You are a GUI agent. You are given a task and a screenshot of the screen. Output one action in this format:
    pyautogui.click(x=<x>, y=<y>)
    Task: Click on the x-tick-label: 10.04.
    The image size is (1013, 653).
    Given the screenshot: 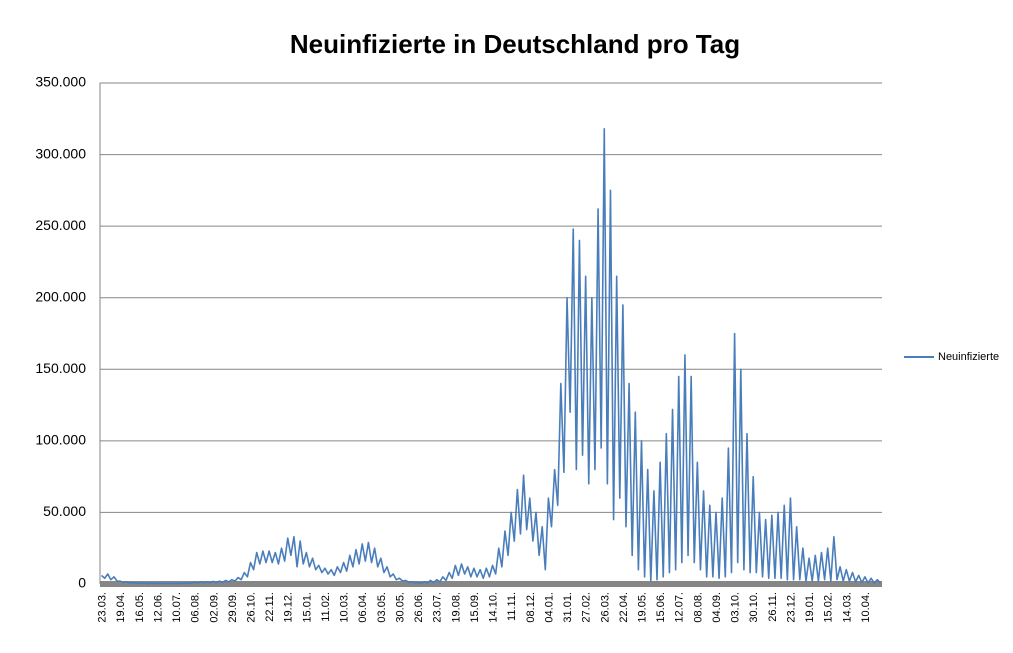 What is the action you would take?
    pyautogui.click(x=866, y=607)
    